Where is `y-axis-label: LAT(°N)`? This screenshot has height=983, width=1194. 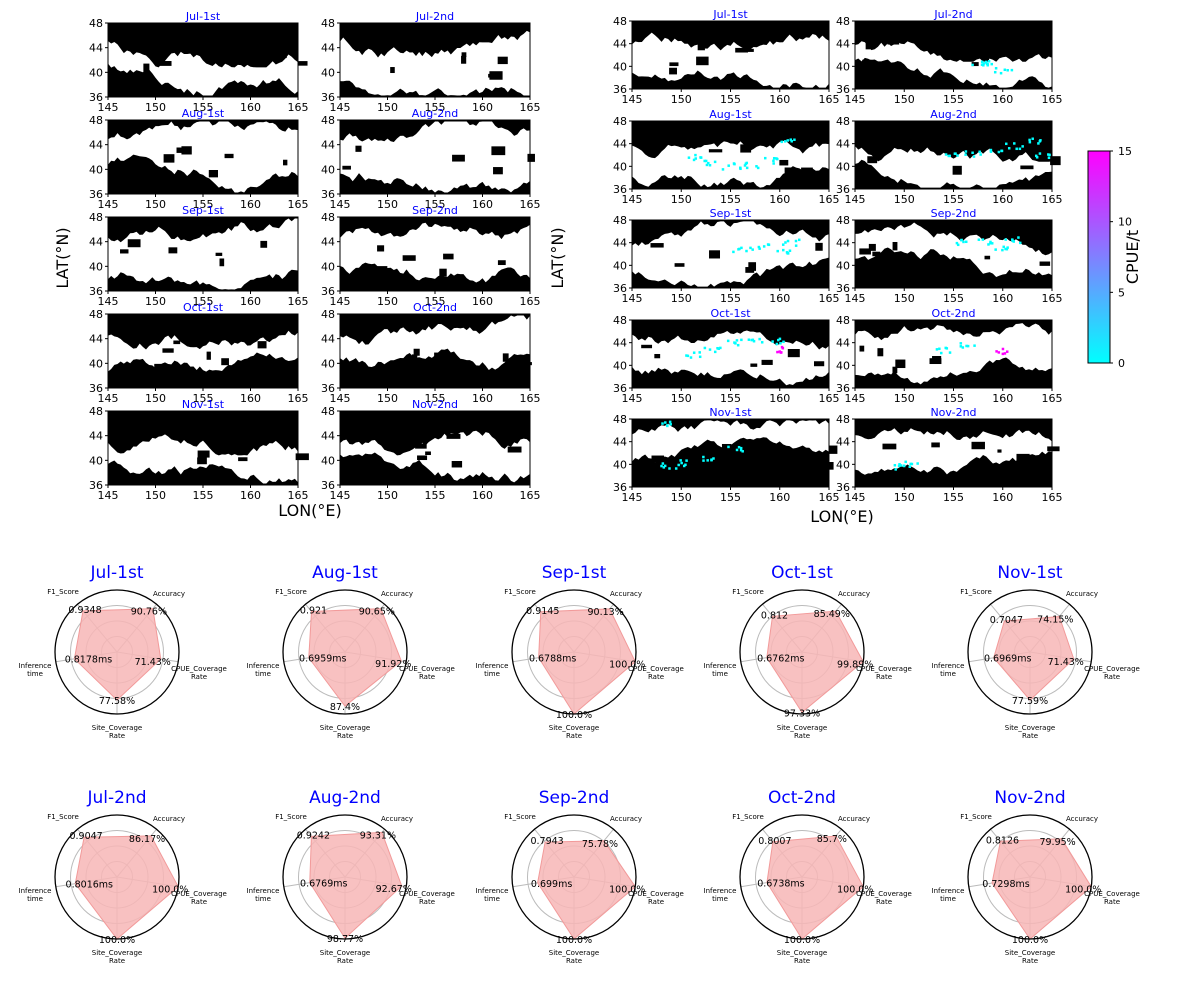
y-axis-label: LAT(°N) is located at coordinates (557, 257).